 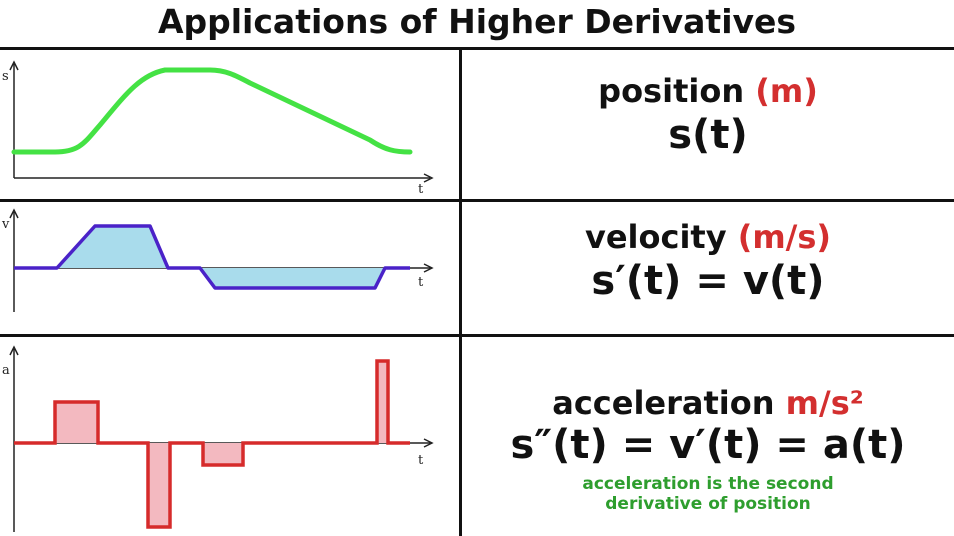 I want to click on velocity-unit: (m/s), so click(x=784, y=237).